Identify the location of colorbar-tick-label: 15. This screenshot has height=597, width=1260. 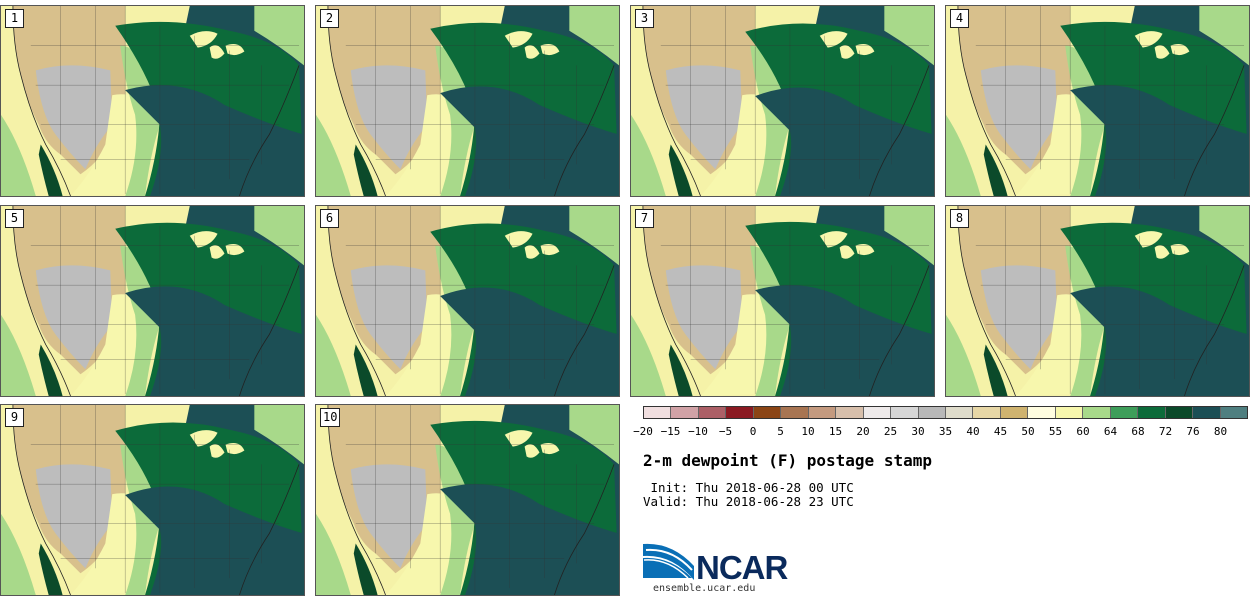
(835, 431).